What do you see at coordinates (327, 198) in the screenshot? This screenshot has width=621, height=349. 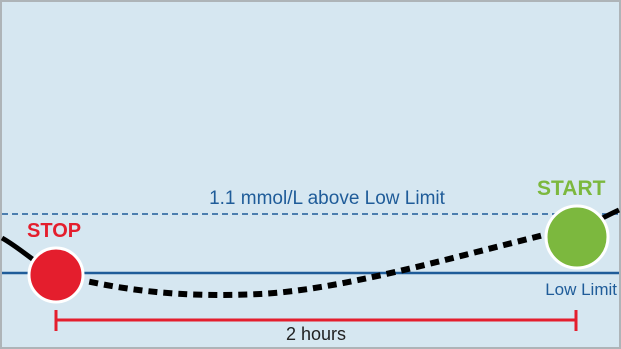 I see `threshold-label: 1.1 mmol/L above Low Limit` at bounding box center [327, 198].